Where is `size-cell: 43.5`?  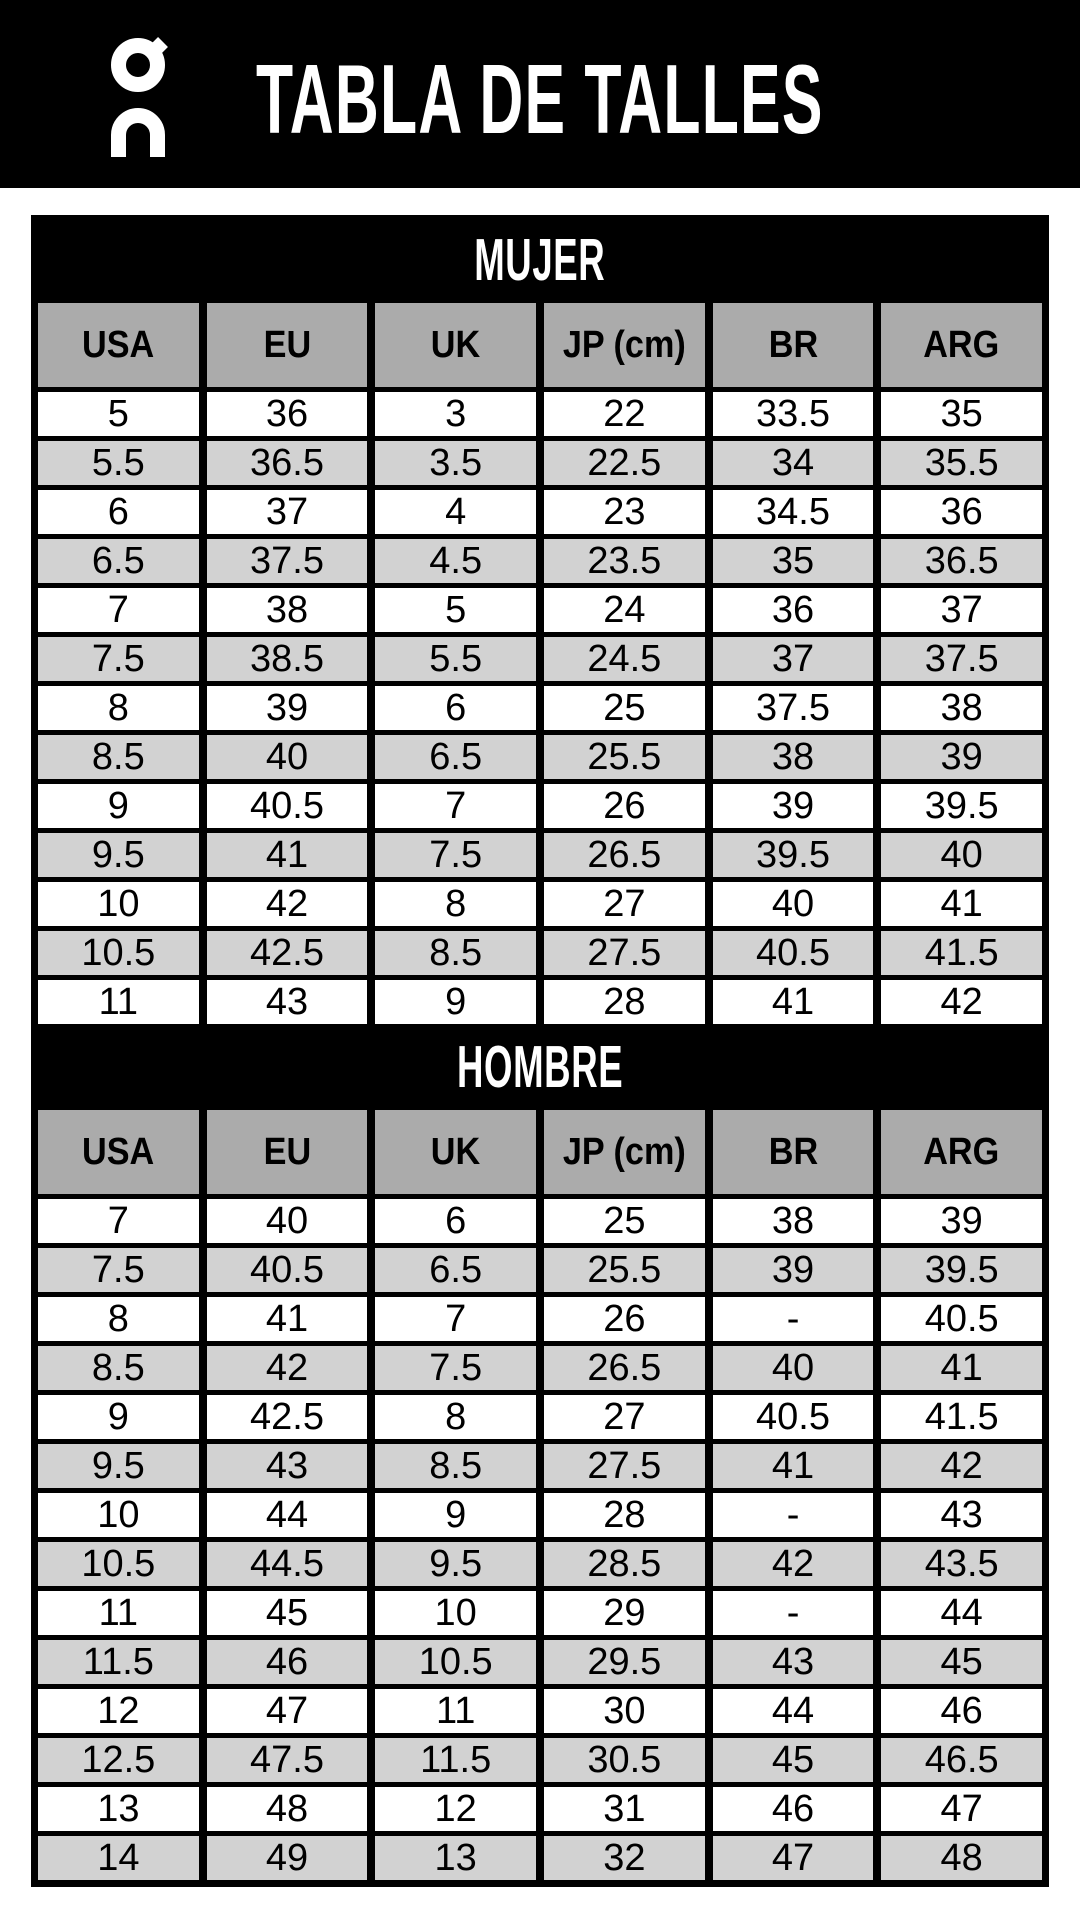
size-cell: 43.5 is located at coordinates (962, 1564).